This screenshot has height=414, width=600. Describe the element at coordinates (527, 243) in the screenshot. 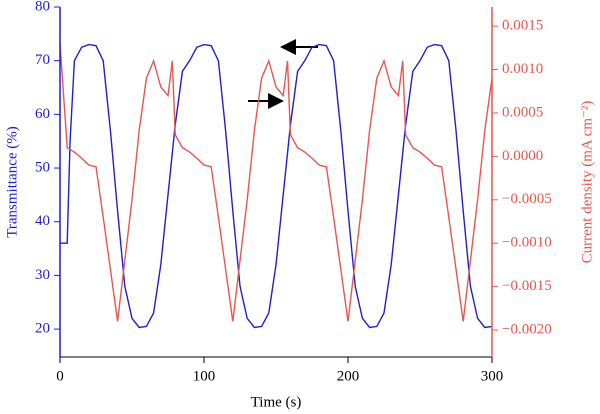

I see `y2-tick-label: −0.0010` at that location.